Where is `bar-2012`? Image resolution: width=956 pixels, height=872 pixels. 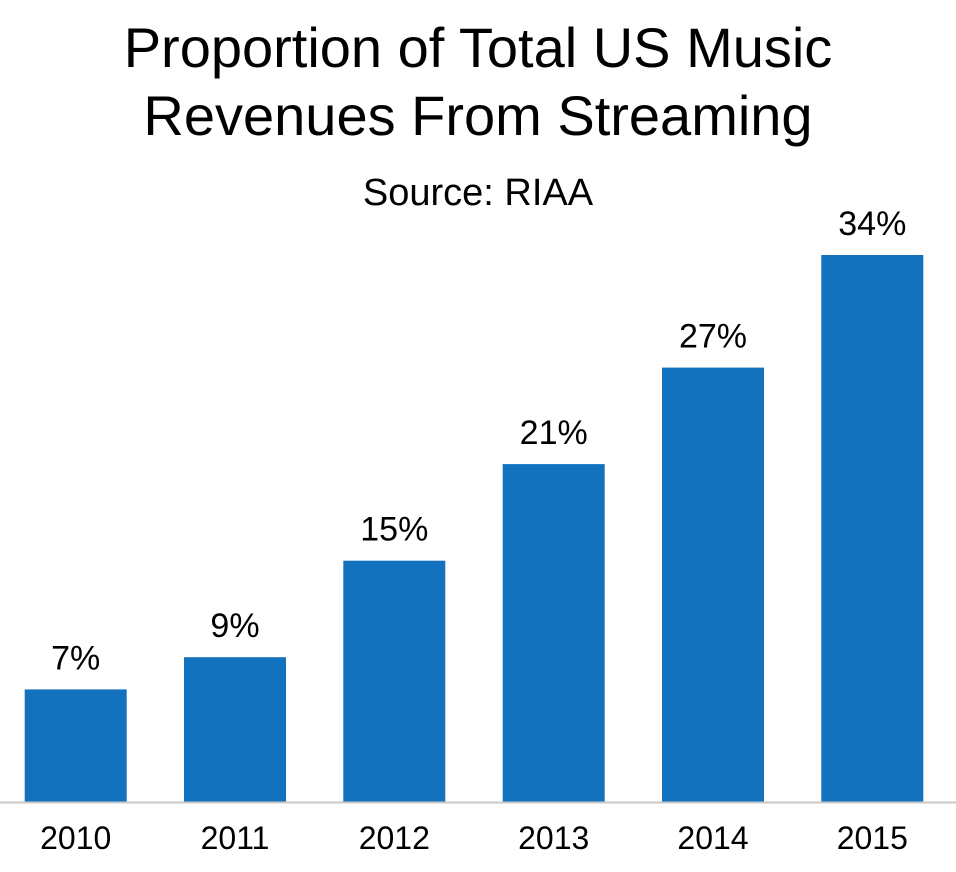
bar-2012 is located at coordinates (394, 681).